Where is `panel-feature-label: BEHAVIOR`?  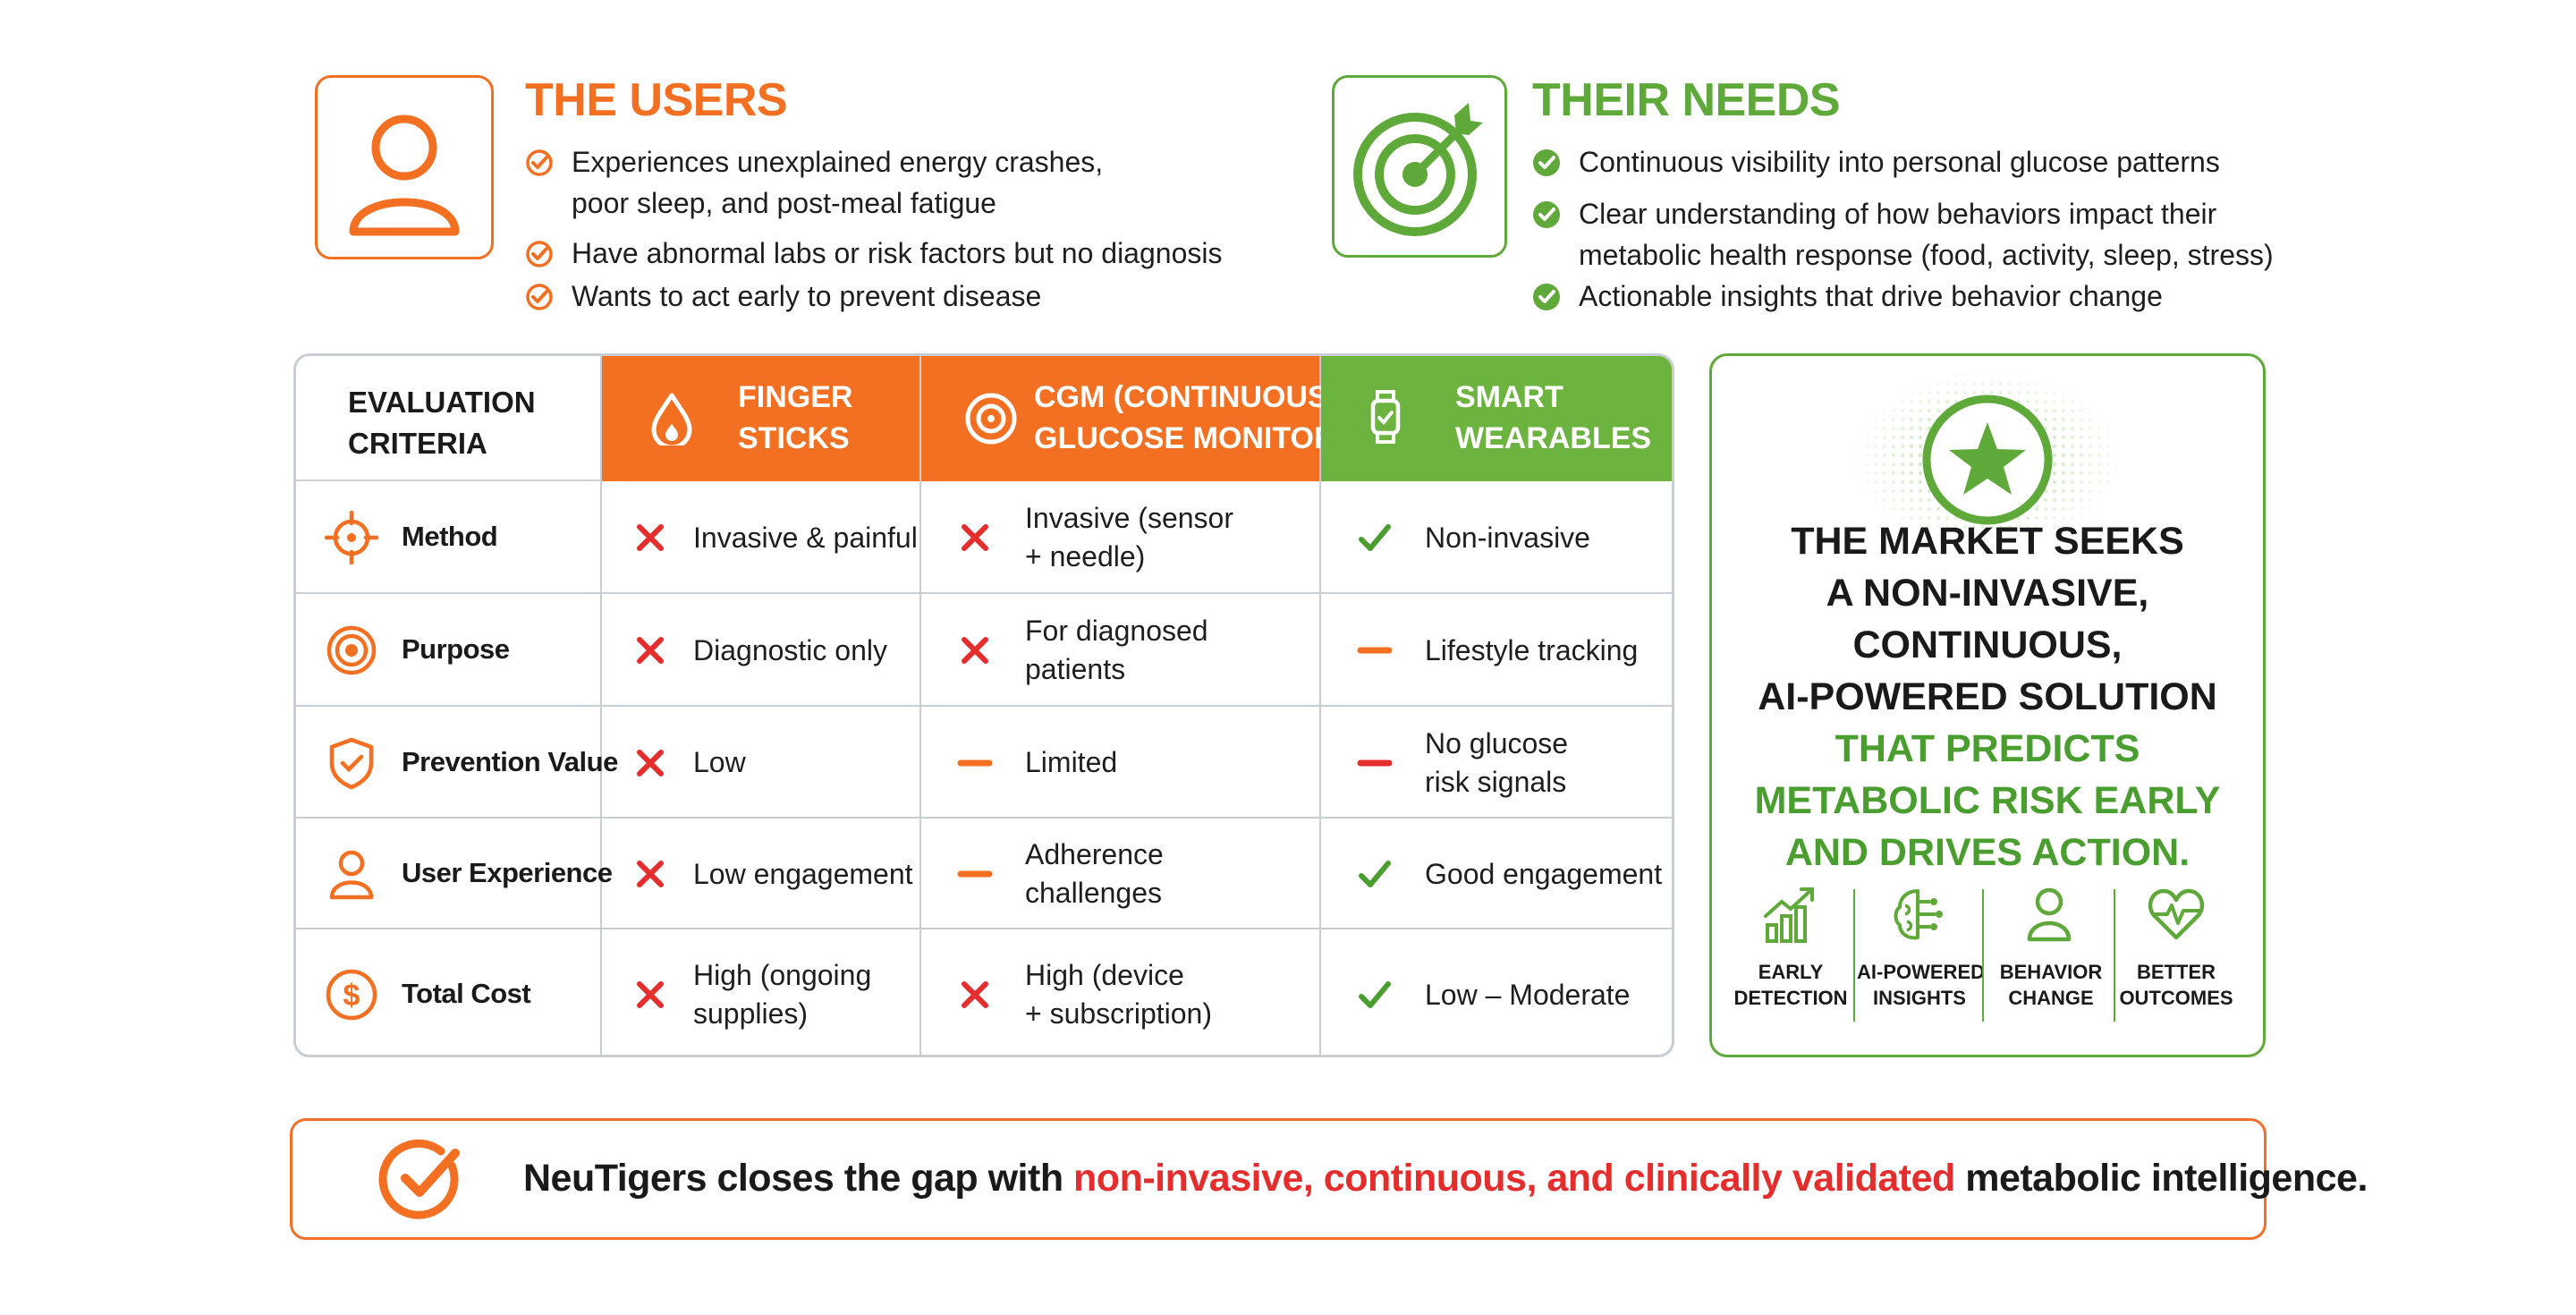
panel-feature-label: BEHAVIOR is located at coordinates (2051, 972).